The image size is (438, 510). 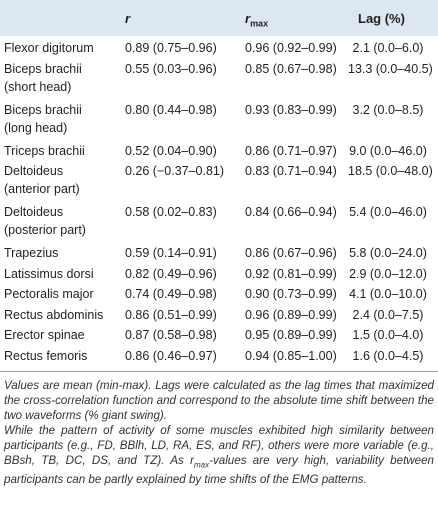 I want to click on r-value: 0.80 (0.44–0.98), so click(x=171, y=109).